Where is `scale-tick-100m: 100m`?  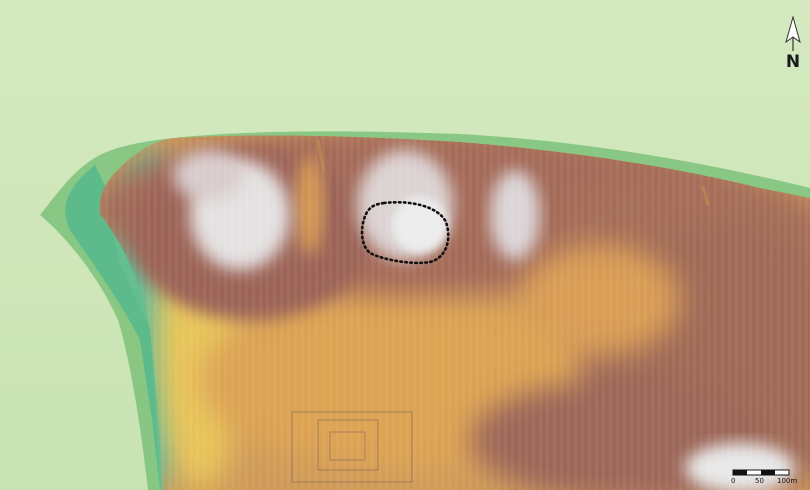 scale-tick-100m: 100m is located at coordinates (787, 481).